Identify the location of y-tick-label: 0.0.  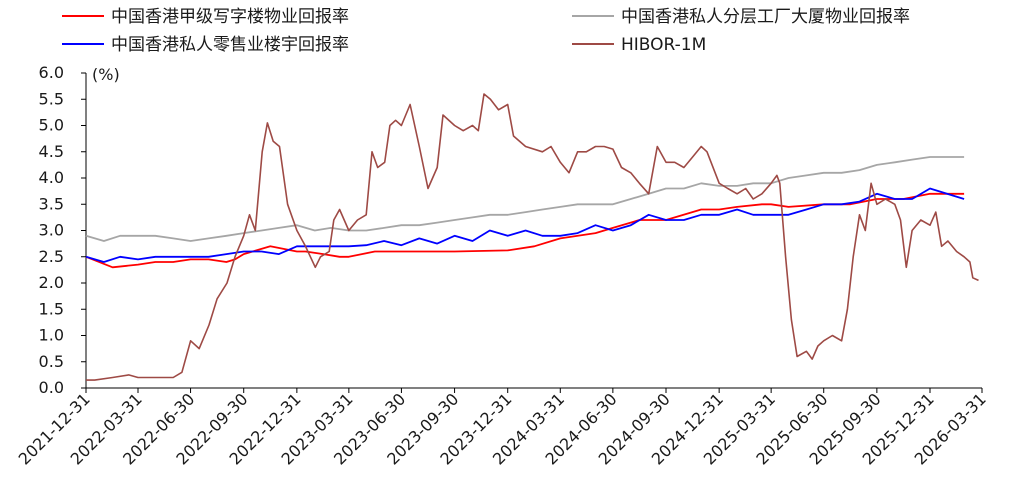
(51, 387).